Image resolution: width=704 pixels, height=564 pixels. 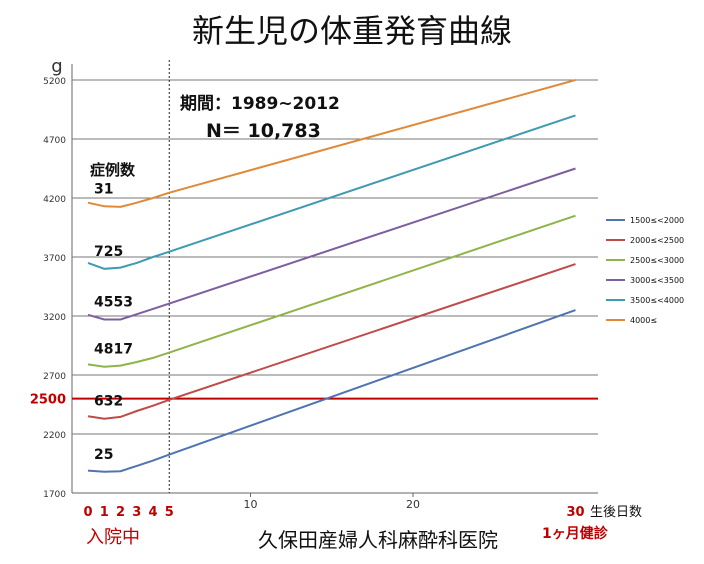 I want to click on case-count-header: 症例数, so click(x=113, y=170).